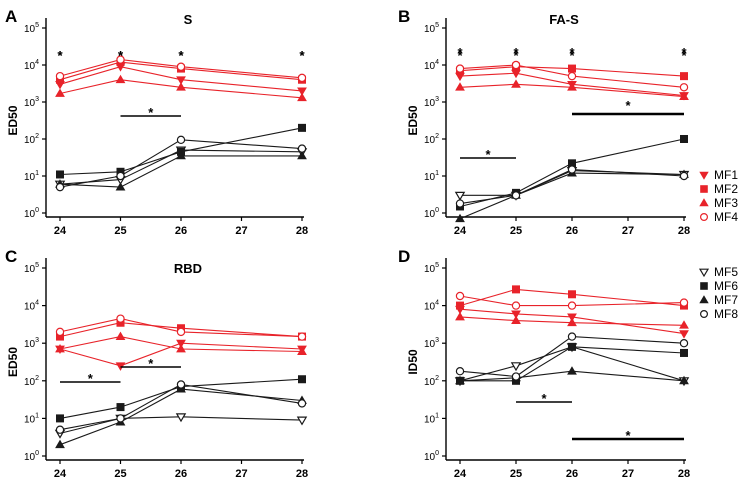 This screenshot has height=477, width=744. Describe the element at coordinates (718, 203) in the screenshot. I see `legend-item-MF3: MF3` at that location.